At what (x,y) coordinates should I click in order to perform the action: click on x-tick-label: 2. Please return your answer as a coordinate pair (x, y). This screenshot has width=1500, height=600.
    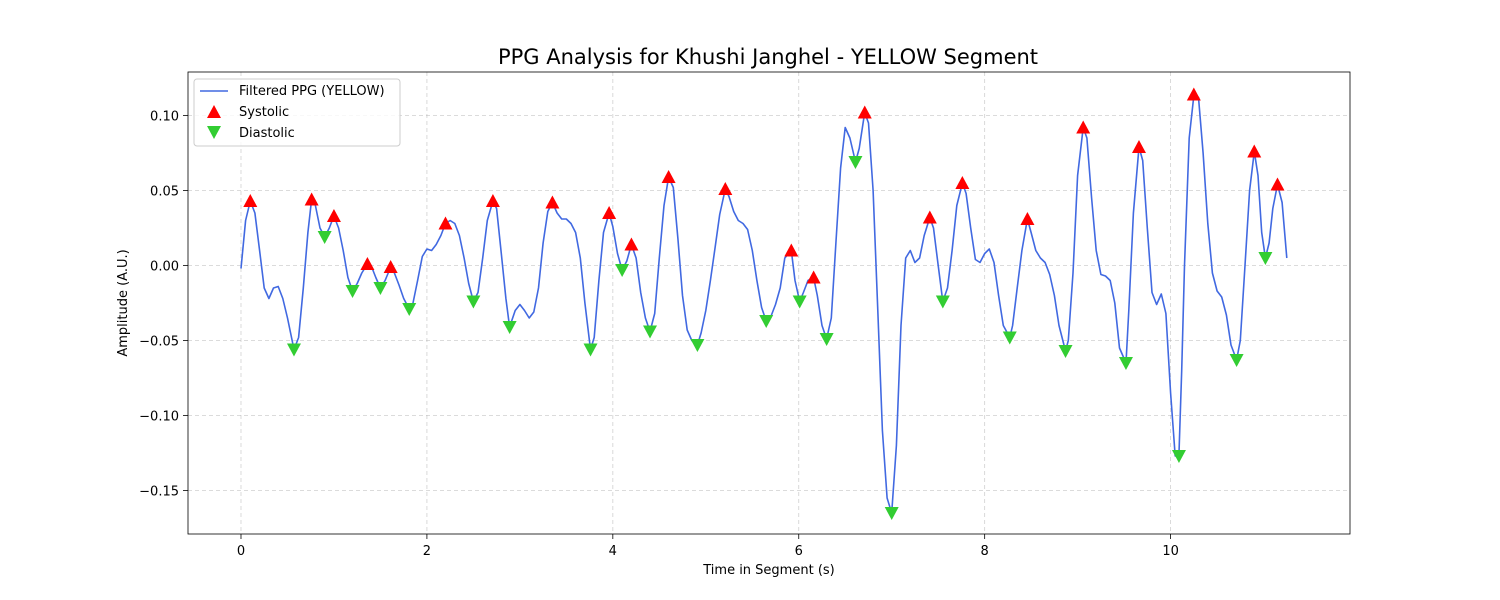
    Looking at the image, I should click on (427, 551).